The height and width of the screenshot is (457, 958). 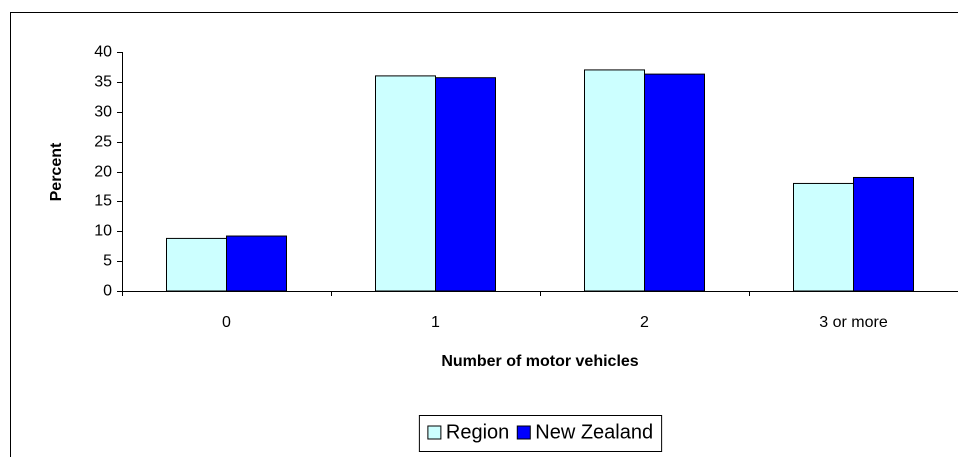 What do you see at coordinates (103, 142) in the screenshot?
I see `y-tick-label: 25` at bounding box center [103, 142].